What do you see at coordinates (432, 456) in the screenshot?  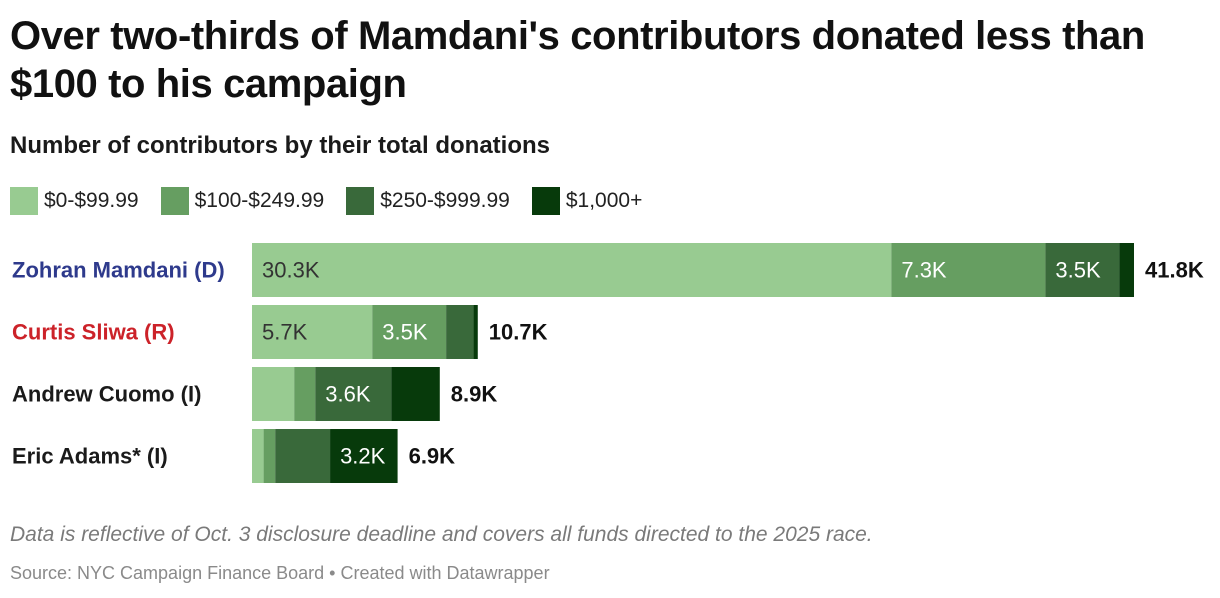 I see `total-label: 6.9K` at bounding box center [432, 456].